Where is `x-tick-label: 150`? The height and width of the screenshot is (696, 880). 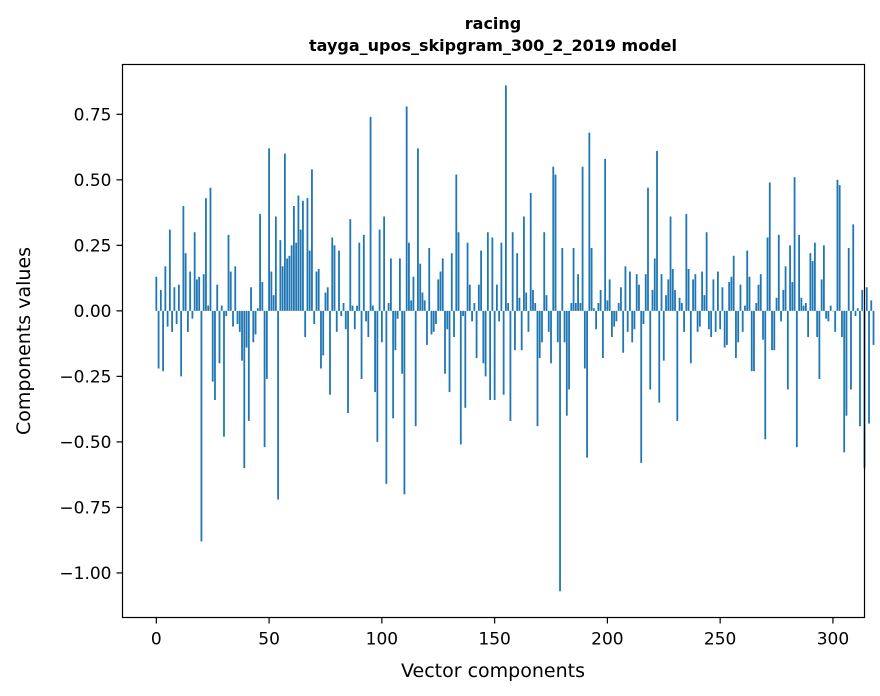 x-tick-label: 150 is located at coordinates (494, 640).